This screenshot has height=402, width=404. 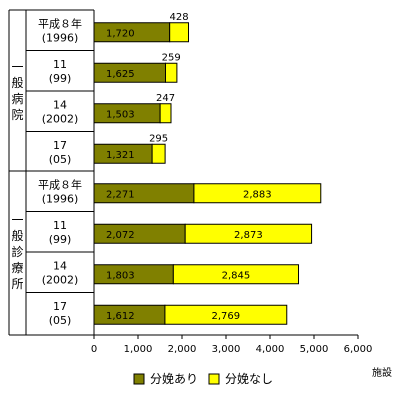 What do you see at coordinates (120, 74) in the screenshot?
I see `value-label-with-delivery: 1,625` at bounding box center [120, 74].